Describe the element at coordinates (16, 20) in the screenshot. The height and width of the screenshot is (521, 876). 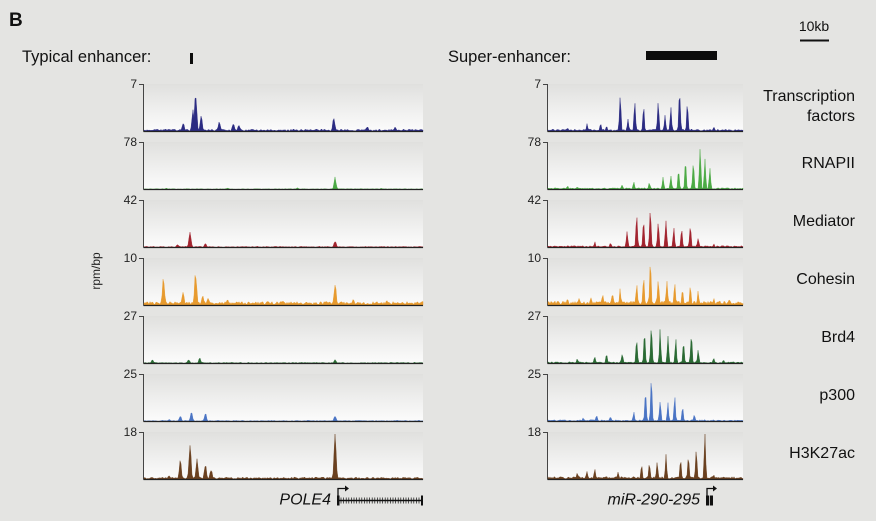
I see `panel-label: B` at that location.